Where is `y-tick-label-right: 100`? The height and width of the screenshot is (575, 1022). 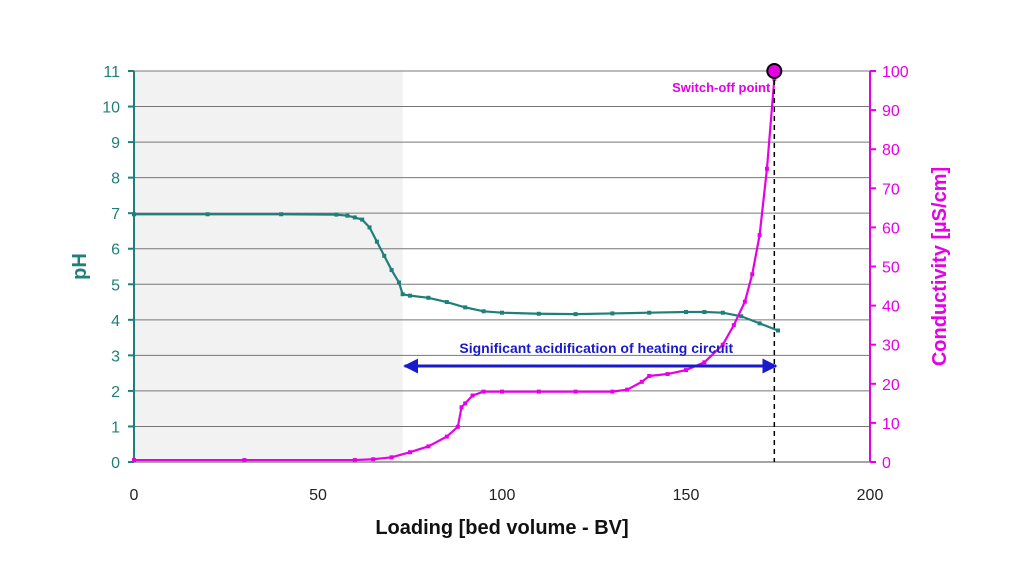 y-tick-label-right: 100 is located at coordinates (895, 72).